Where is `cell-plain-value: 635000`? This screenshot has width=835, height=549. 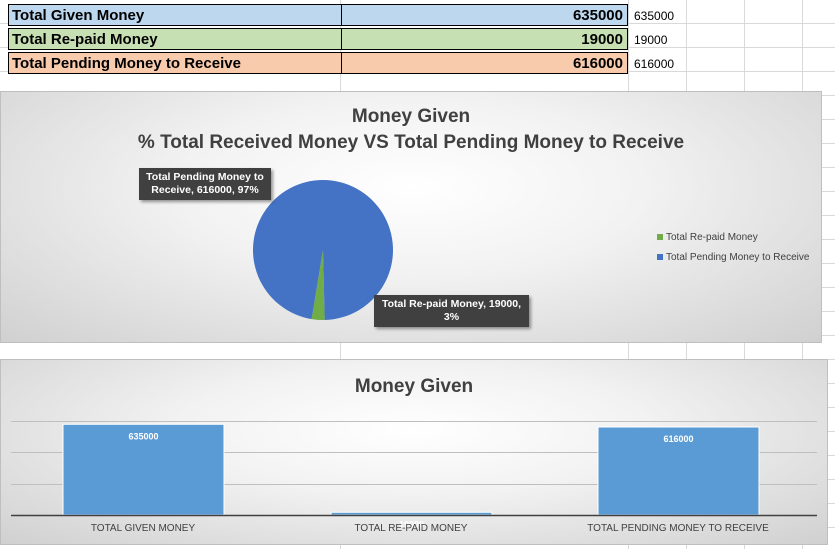 cell-plain-value: 635000 is located at coordinates (654, 16).